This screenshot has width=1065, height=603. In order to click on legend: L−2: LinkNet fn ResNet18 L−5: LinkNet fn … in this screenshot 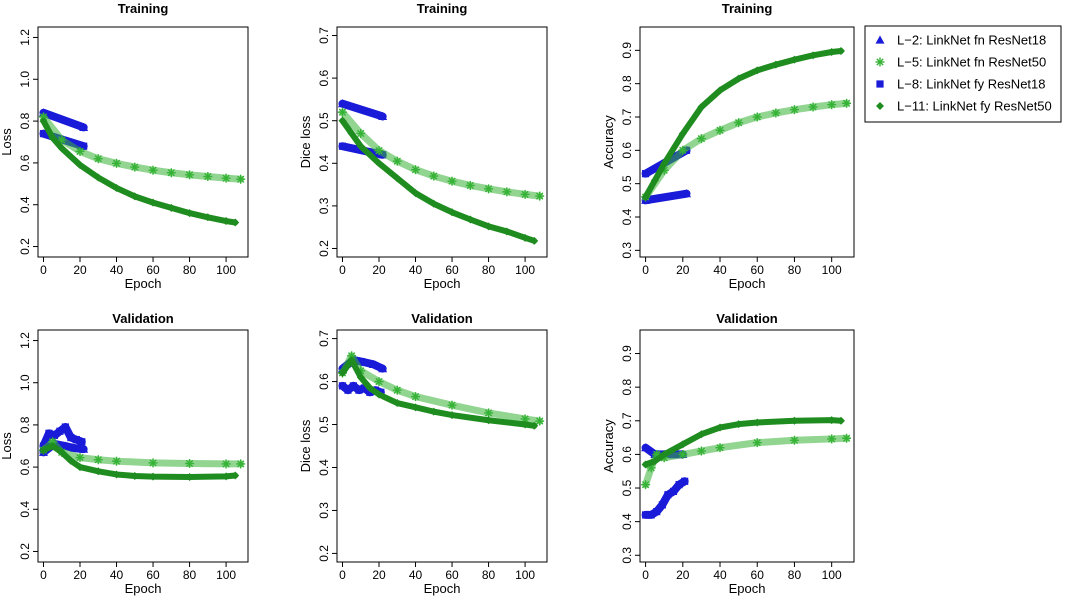, I will do `click(963, 74)`.